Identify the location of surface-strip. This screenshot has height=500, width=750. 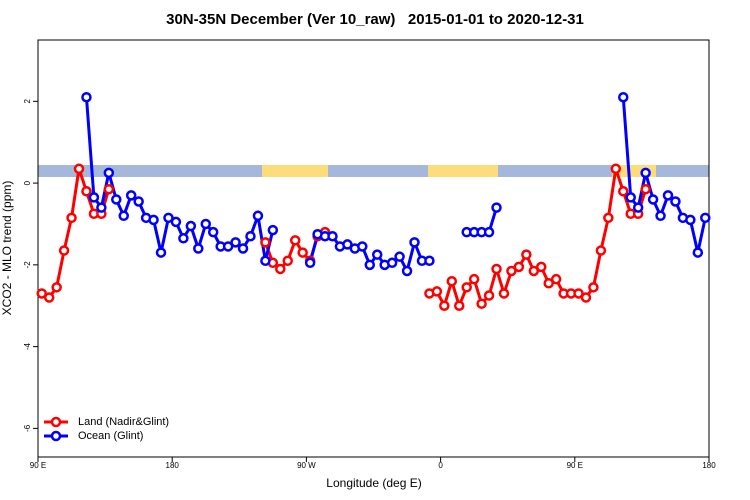
(373, 171).